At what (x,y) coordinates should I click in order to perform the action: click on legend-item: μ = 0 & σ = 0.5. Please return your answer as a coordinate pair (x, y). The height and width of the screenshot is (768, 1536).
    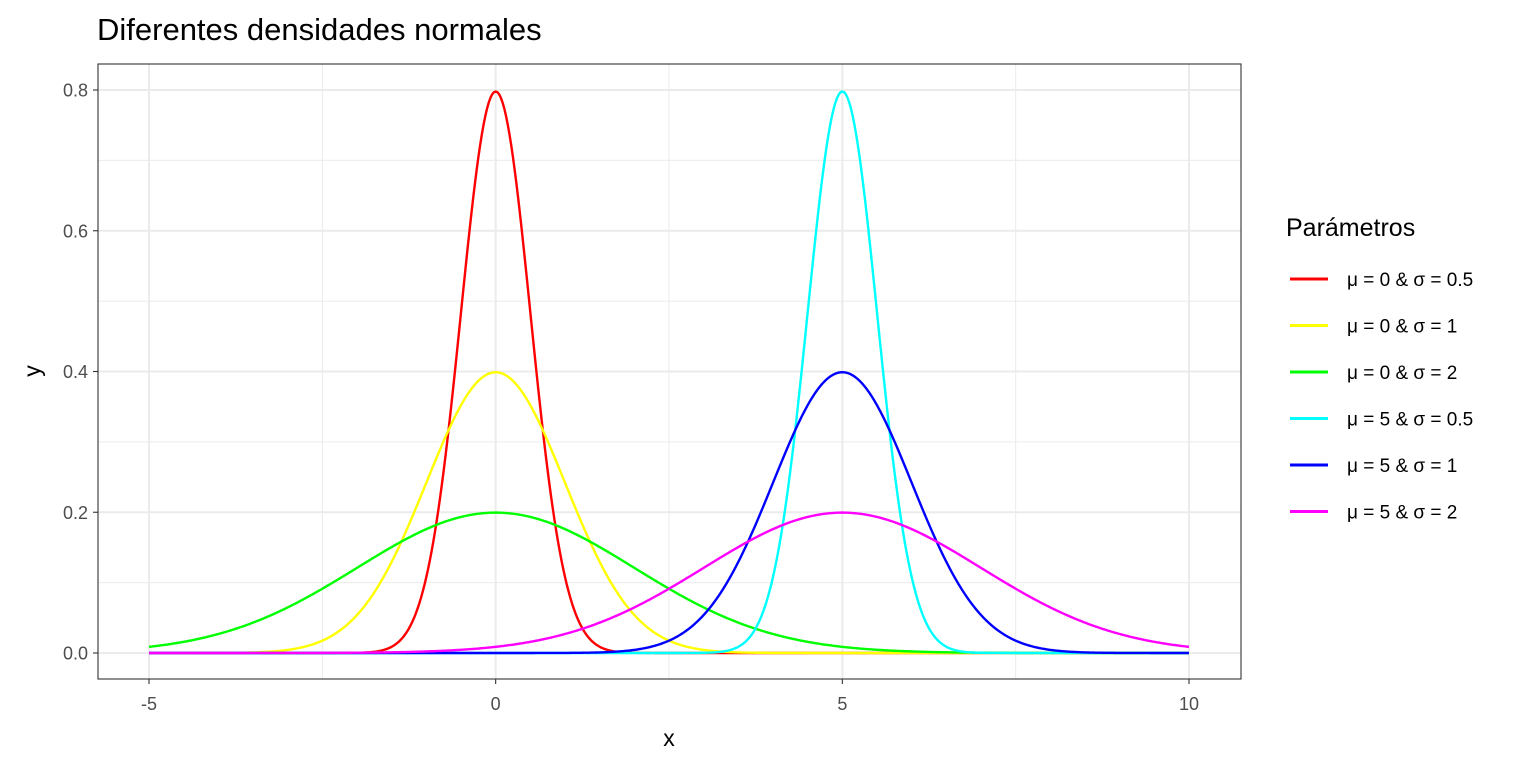
    Looking at the image, I should click on (1381, 280).